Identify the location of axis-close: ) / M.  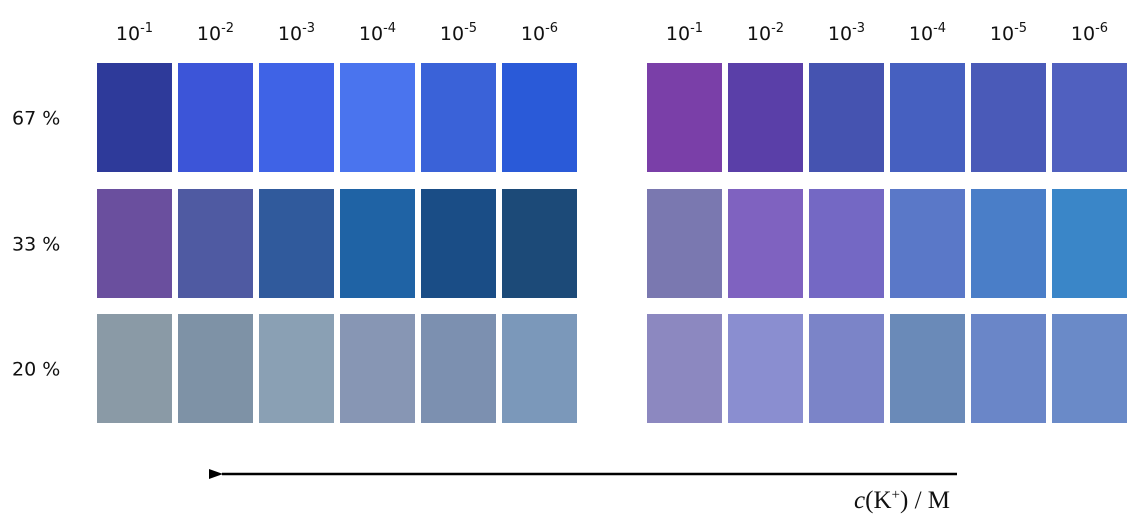
(925, 500).